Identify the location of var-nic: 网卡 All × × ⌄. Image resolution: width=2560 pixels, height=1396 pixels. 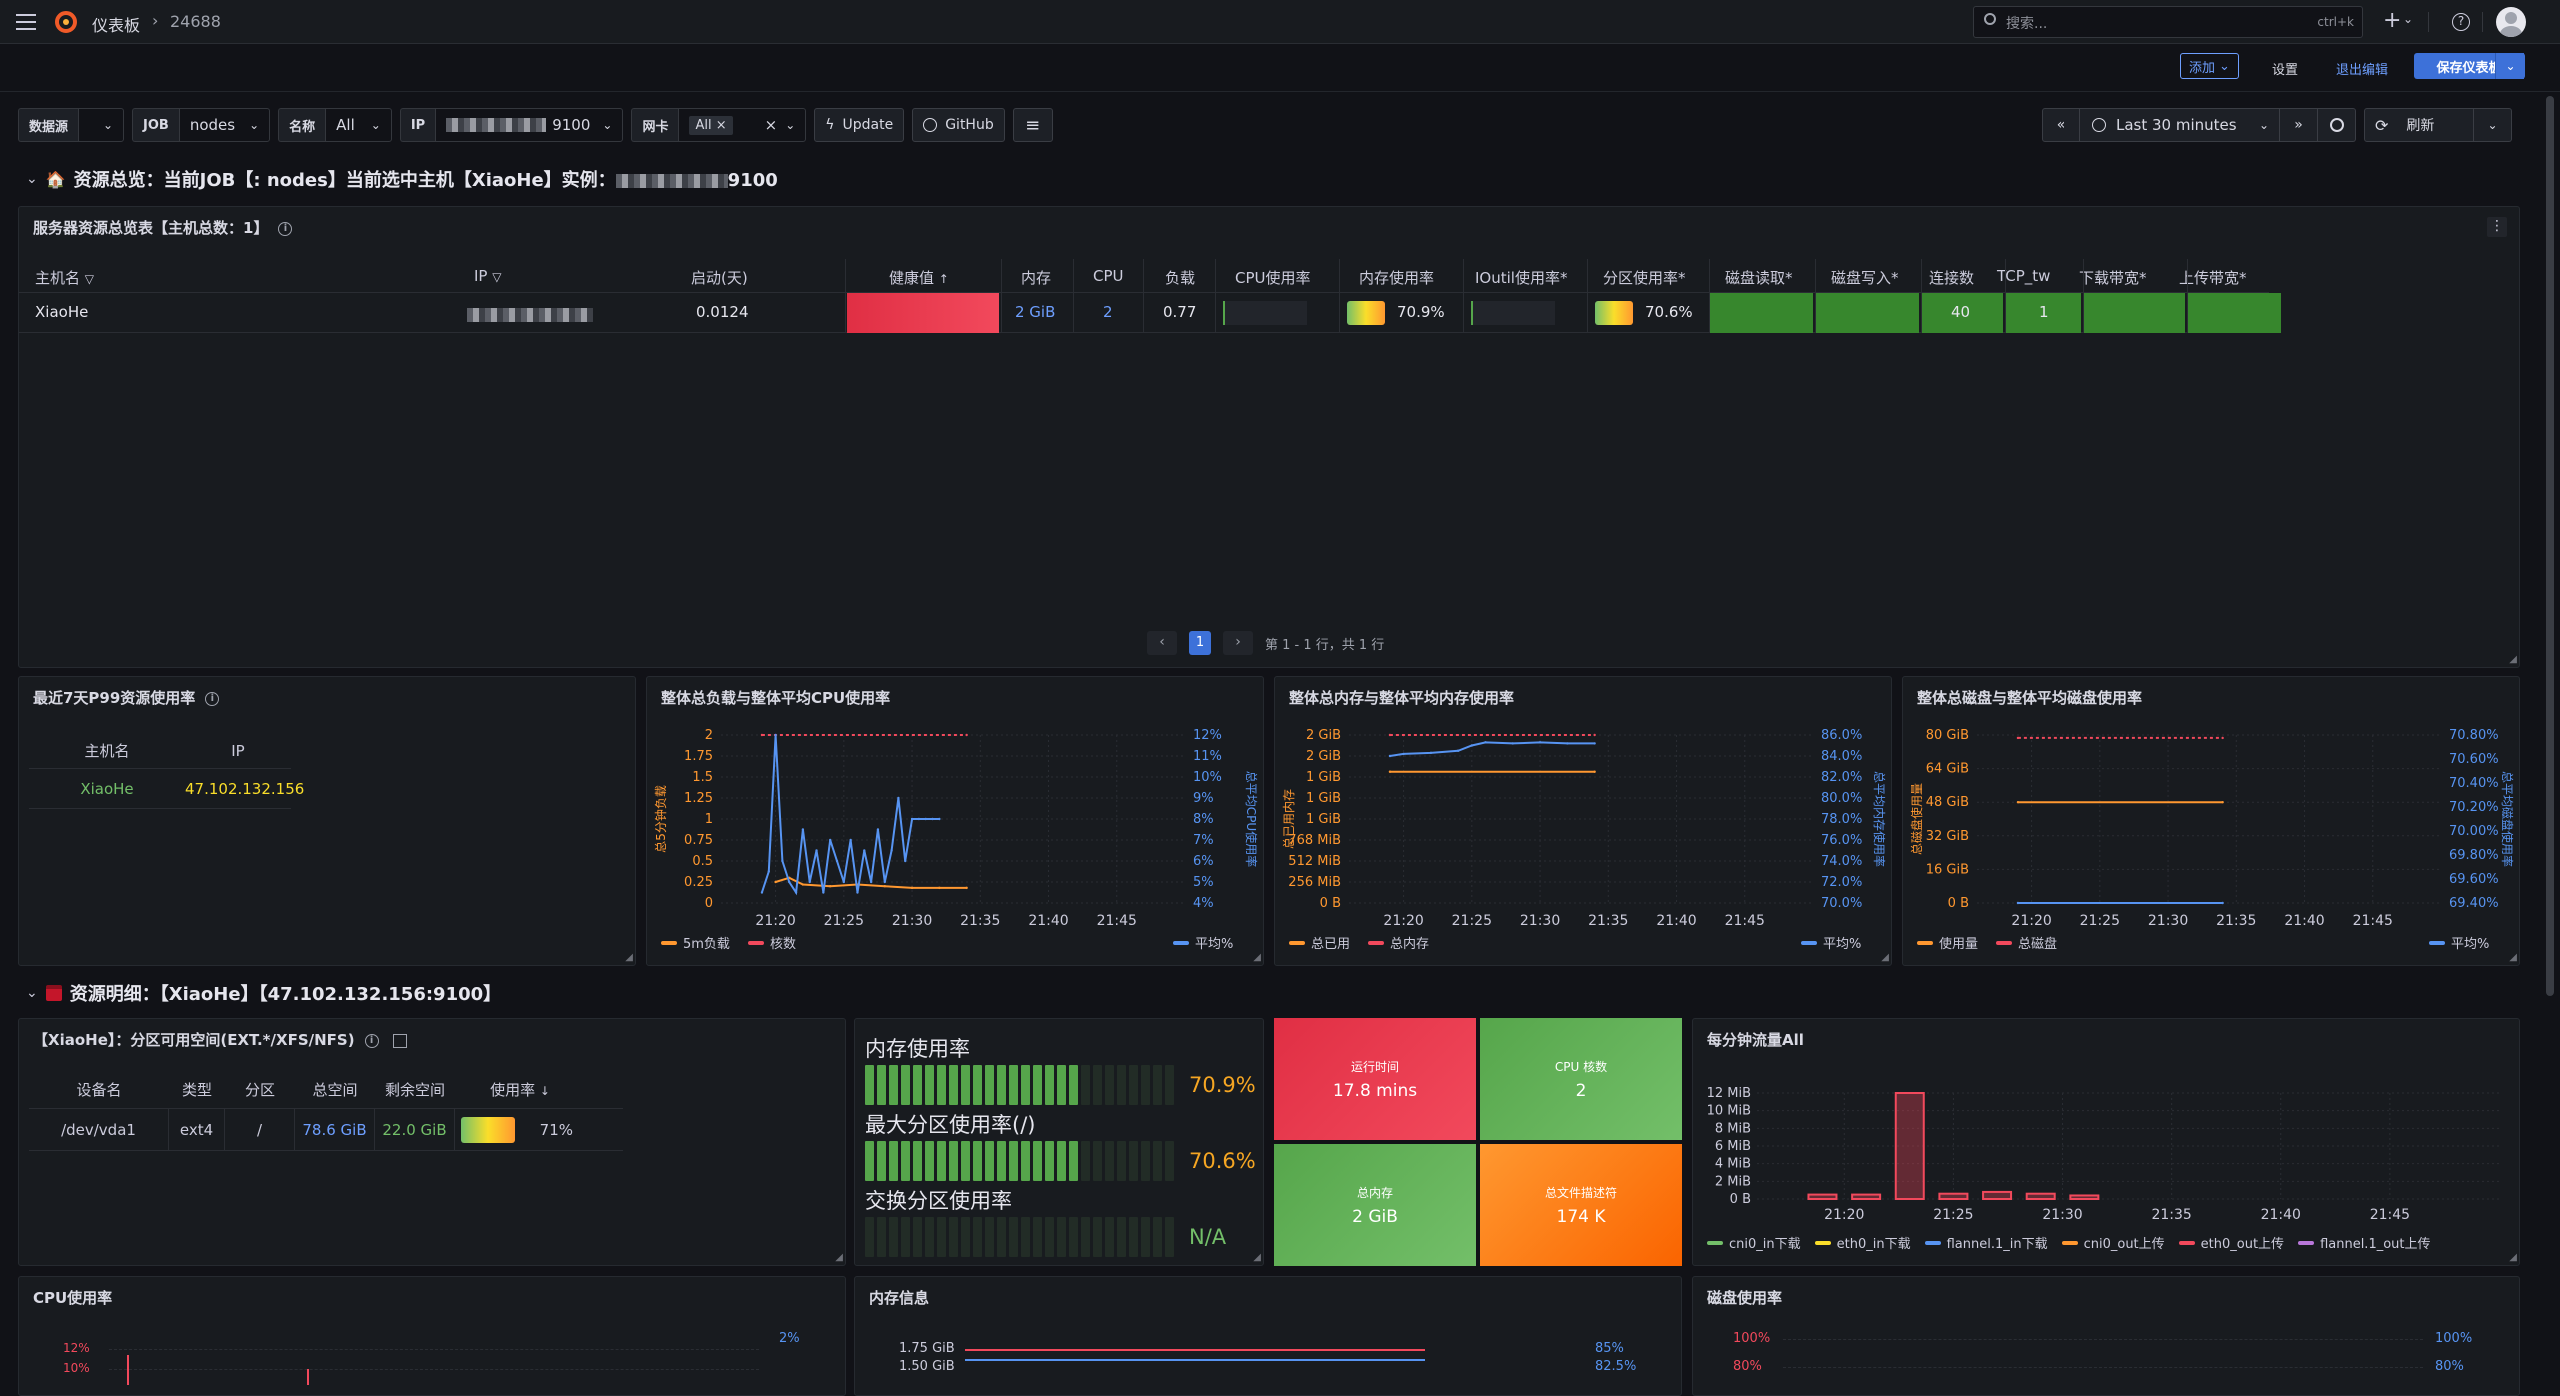
(719, 125).